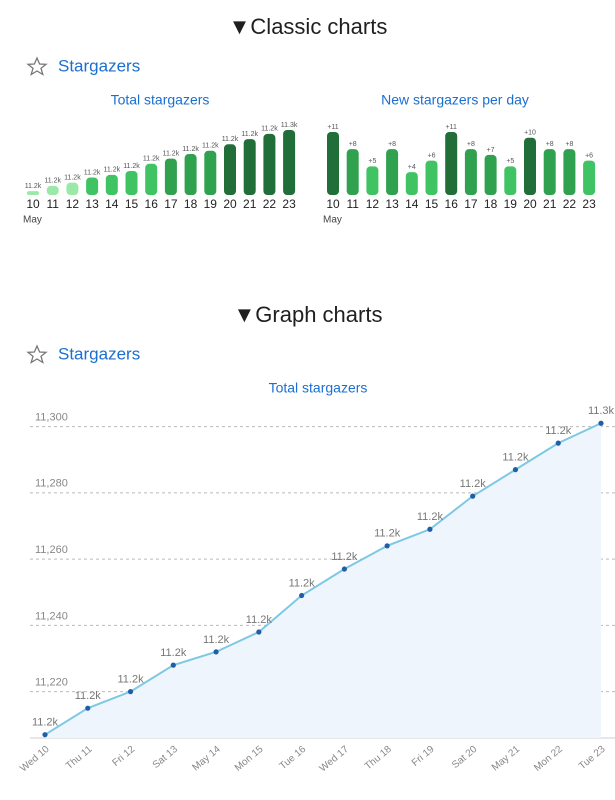  Describe the element at coordinates (73, 204) in the screenshot. I see `x-tick-label: 12` at that location.